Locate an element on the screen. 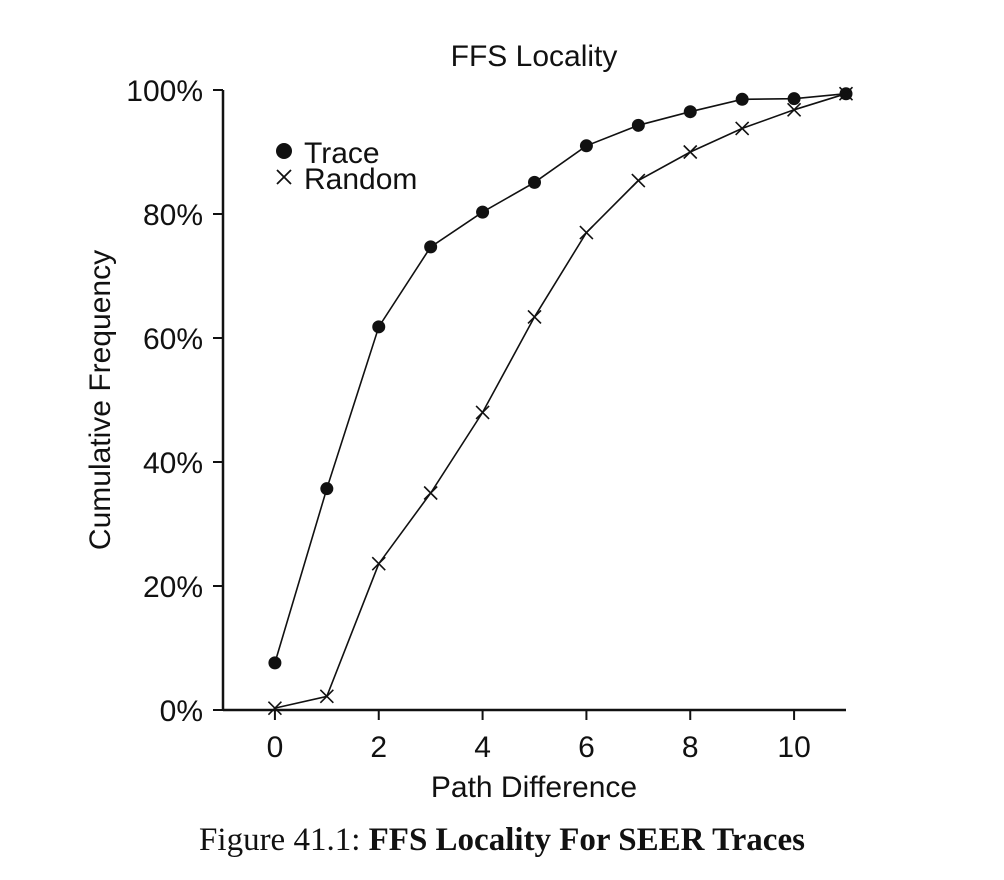 Image resolution: width=1004 pixels, height=880 pixels. chart-title: FFS Locality is located at coordinates (534, 56).